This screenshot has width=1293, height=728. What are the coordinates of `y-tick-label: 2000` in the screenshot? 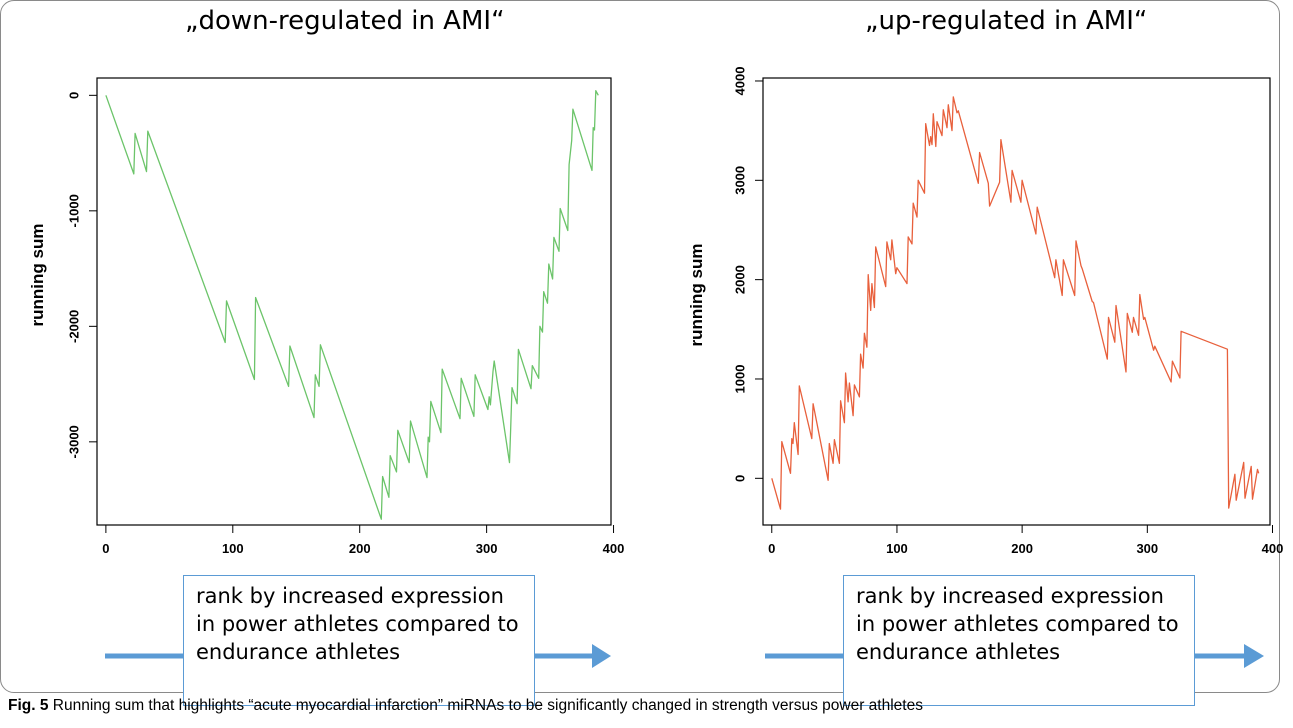 It's located at (739, 279).